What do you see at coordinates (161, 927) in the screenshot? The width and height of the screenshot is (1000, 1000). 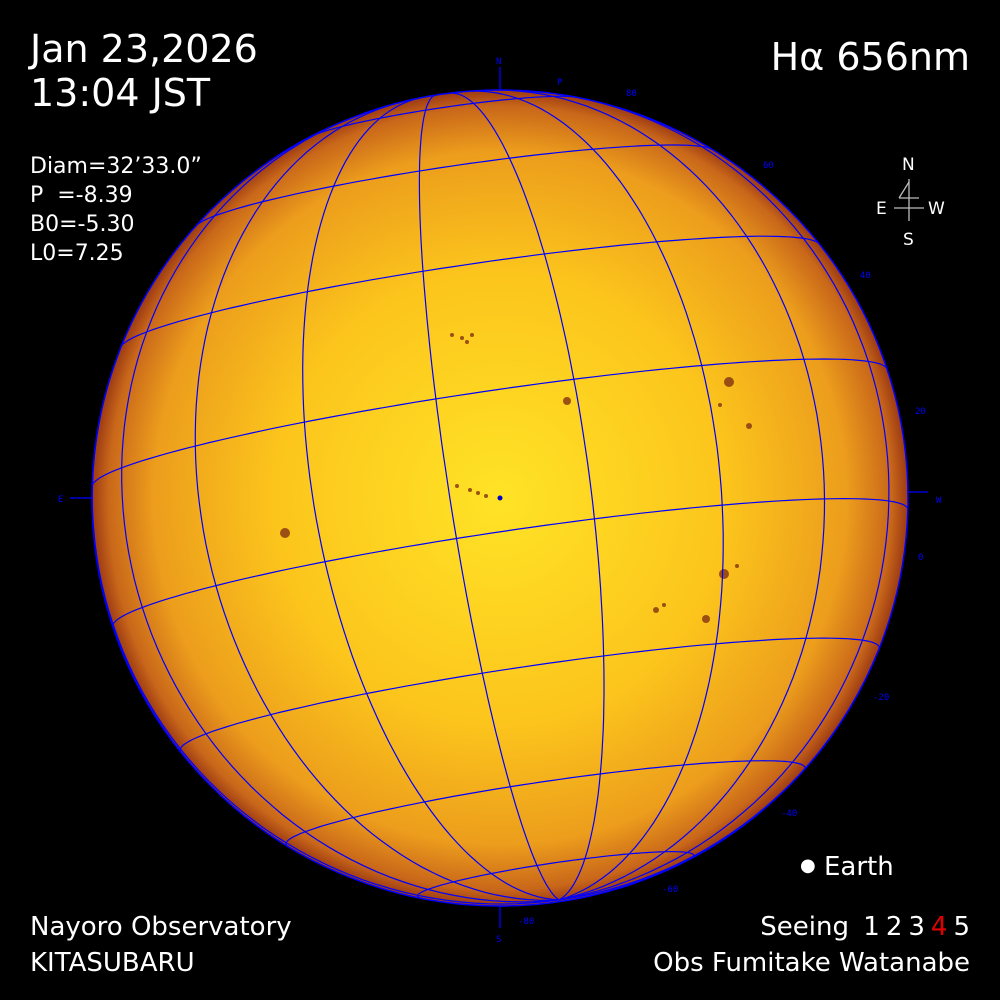 I see `observatory-name: Nayoro Observatory` at bounding box center [161, 927].